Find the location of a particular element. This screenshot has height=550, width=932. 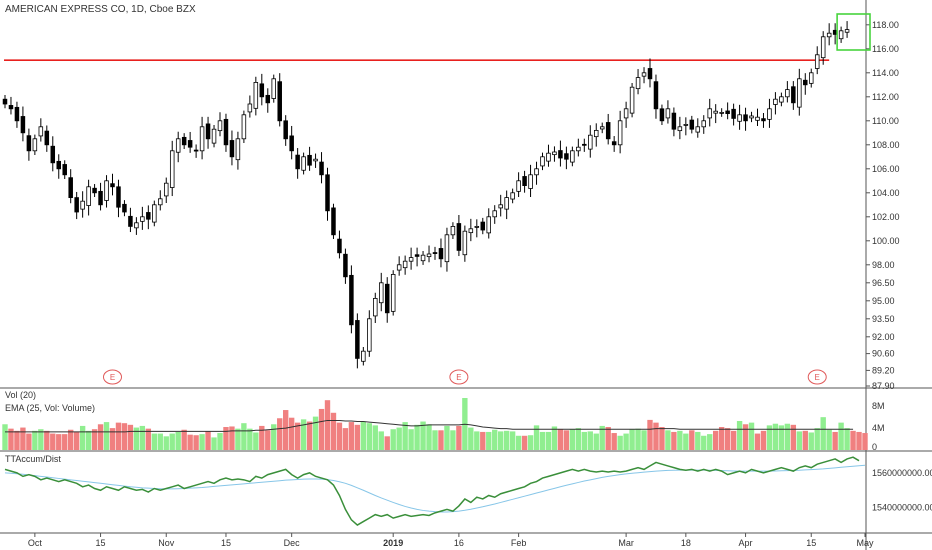

earnings-marker-label: E is located at coordinates (817, 377).